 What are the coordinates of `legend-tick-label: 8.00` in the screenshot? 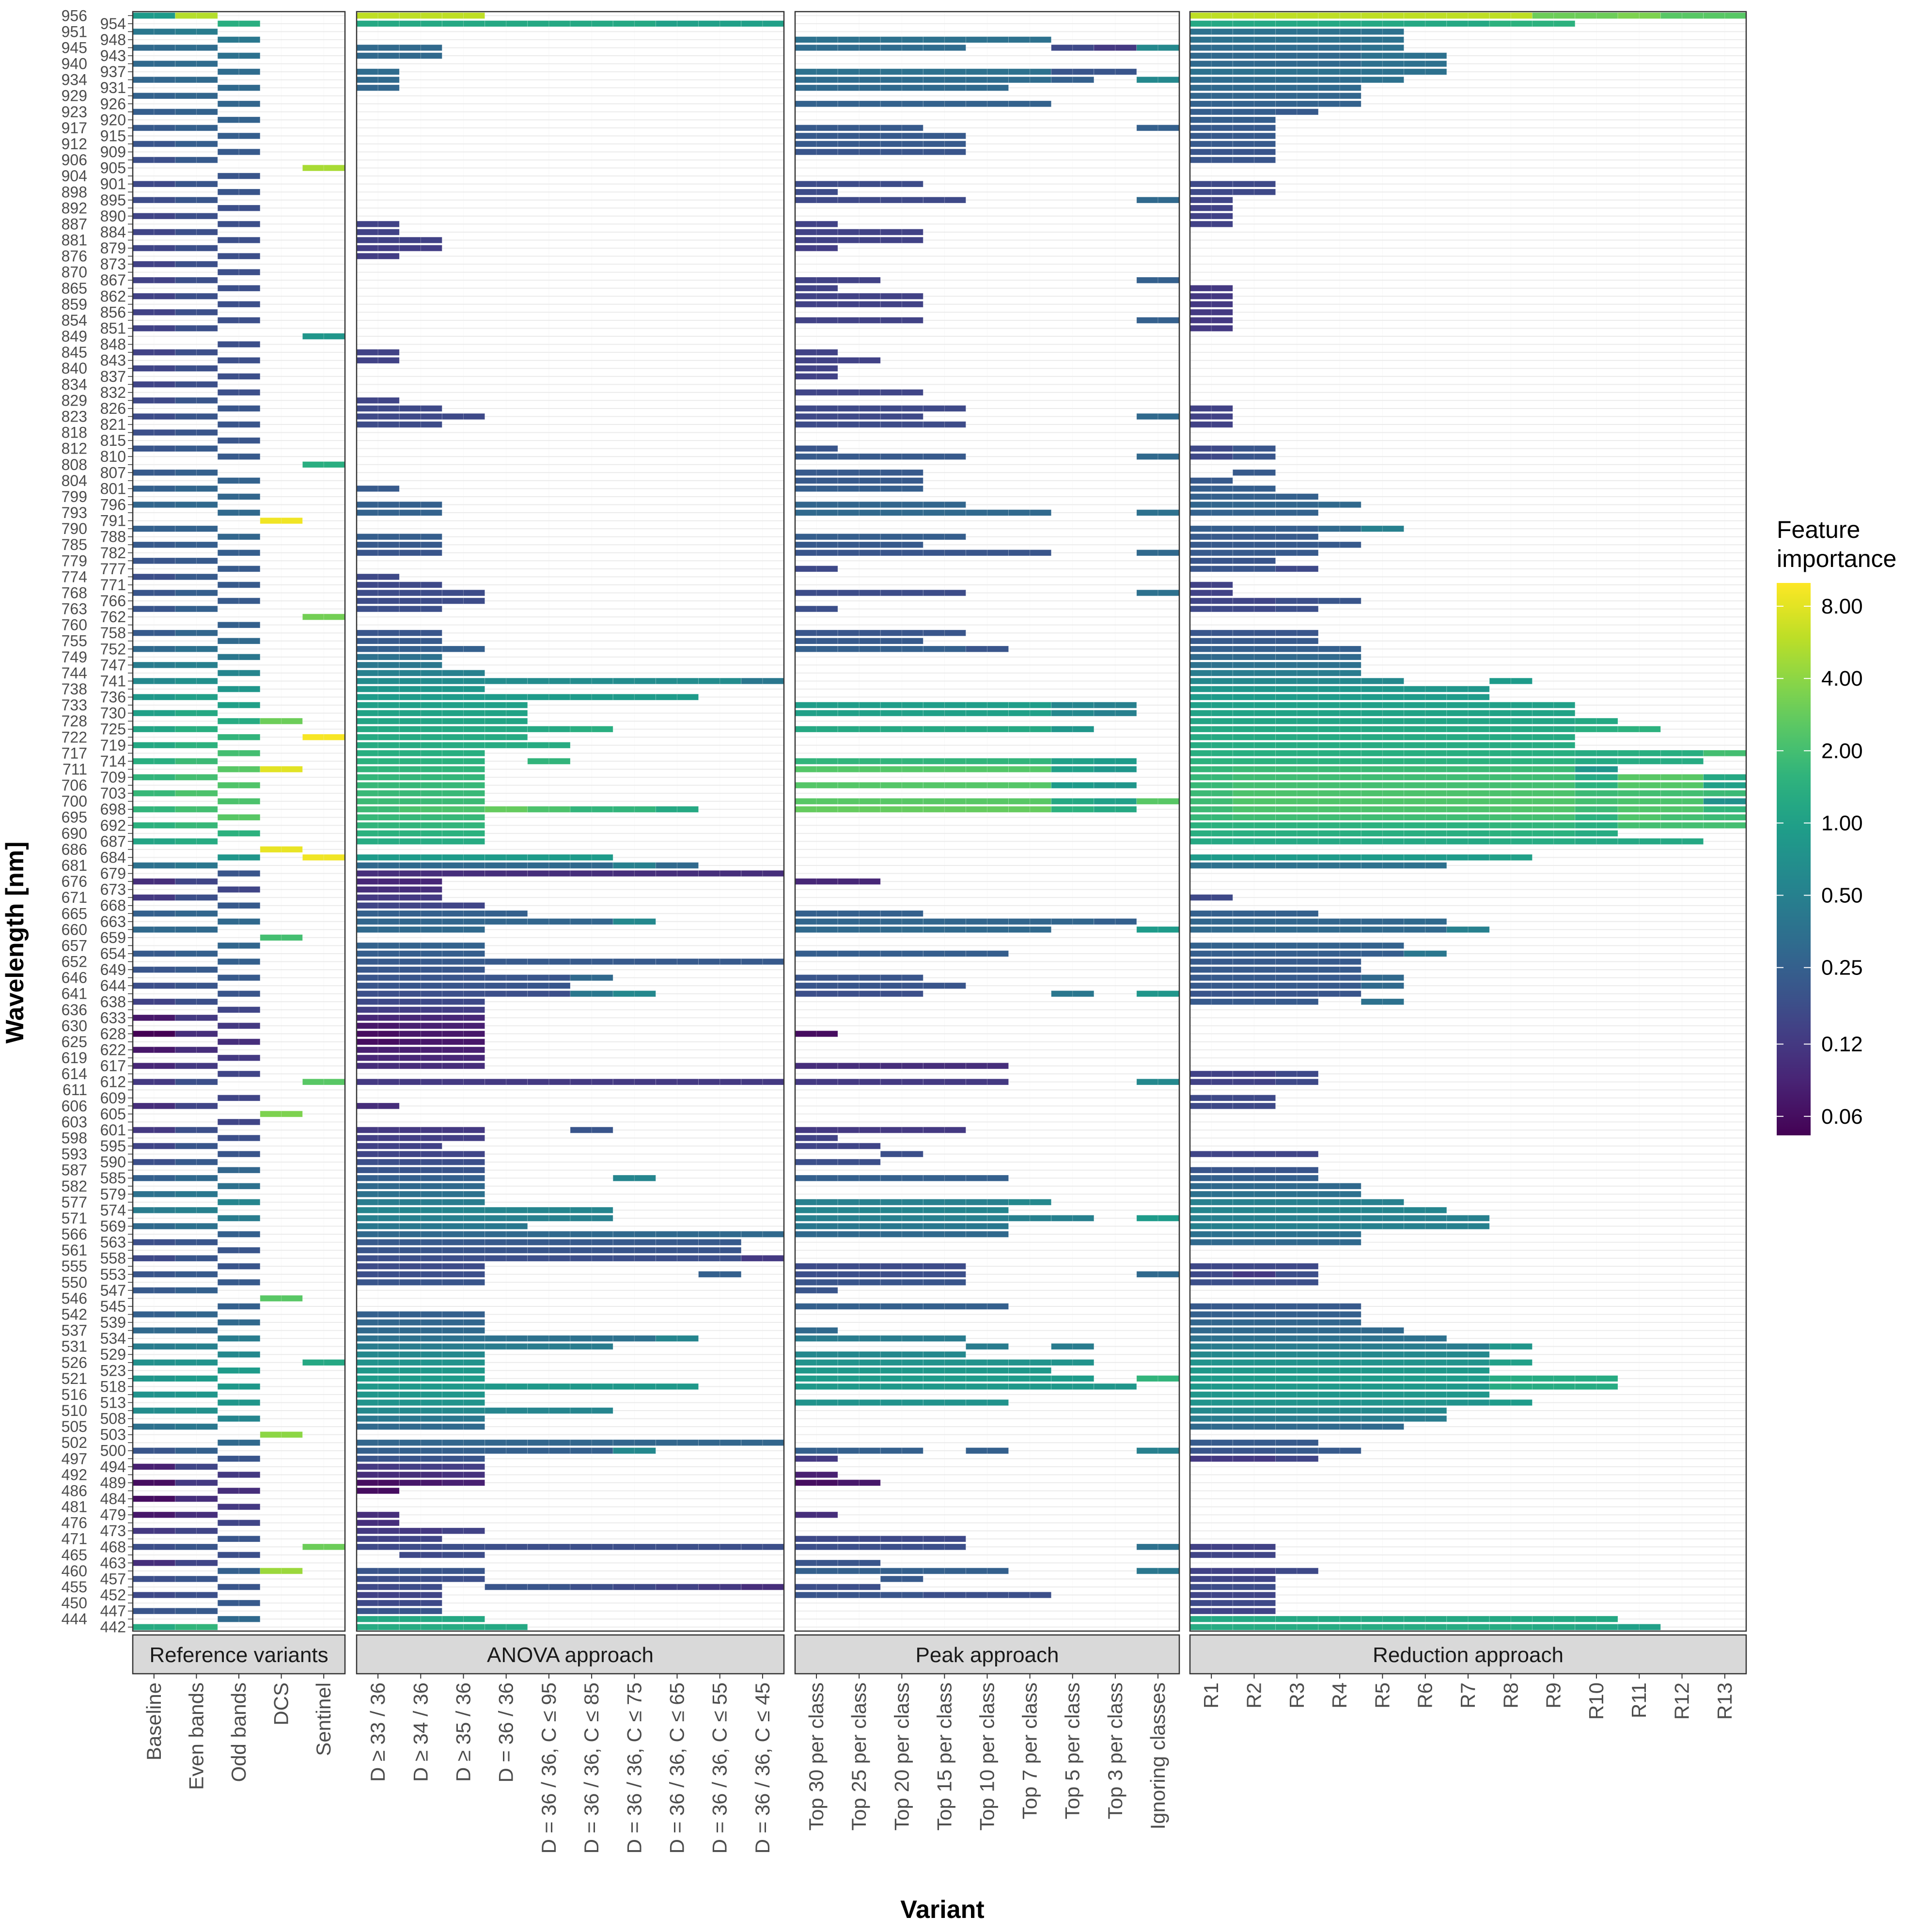 It's located at (1842, 606).